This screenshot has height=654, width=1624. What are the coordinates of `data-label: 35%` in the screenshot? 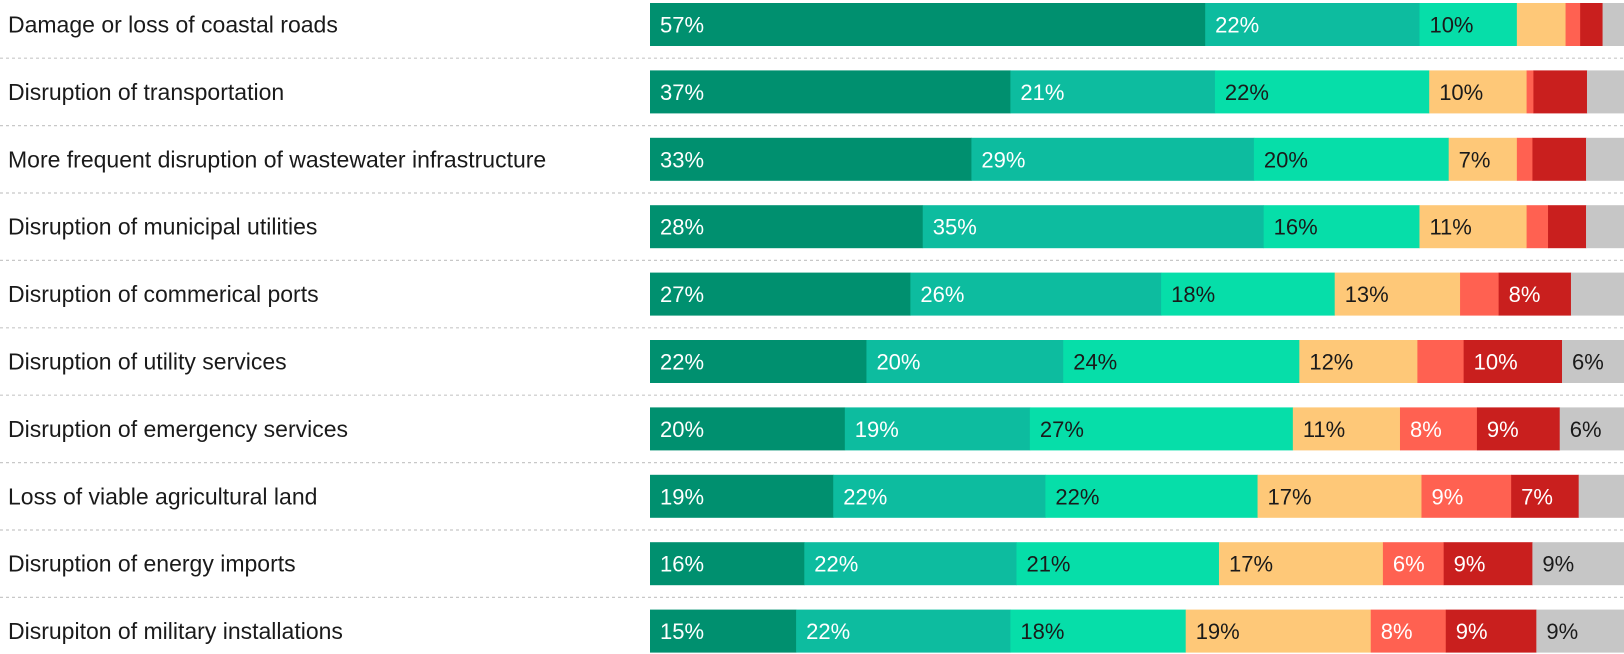 It's located at (955, 227).